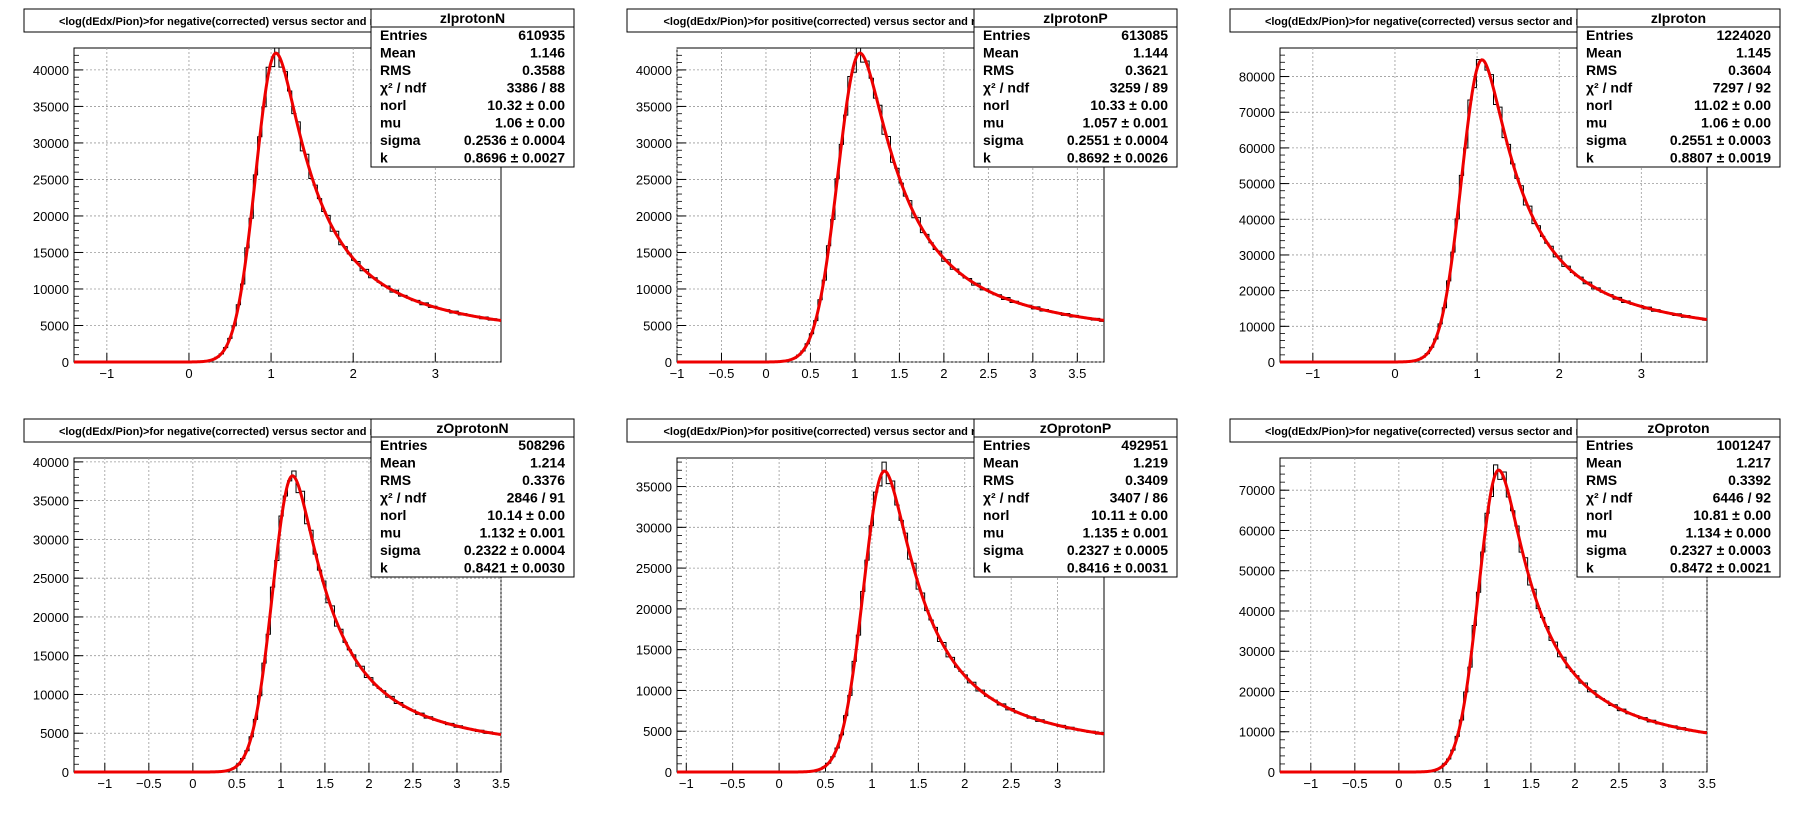  Describe the element at coordinates (514, 158) in the screenshot. I see `stats-value: 0.8696 ± 0.0027` at that location.